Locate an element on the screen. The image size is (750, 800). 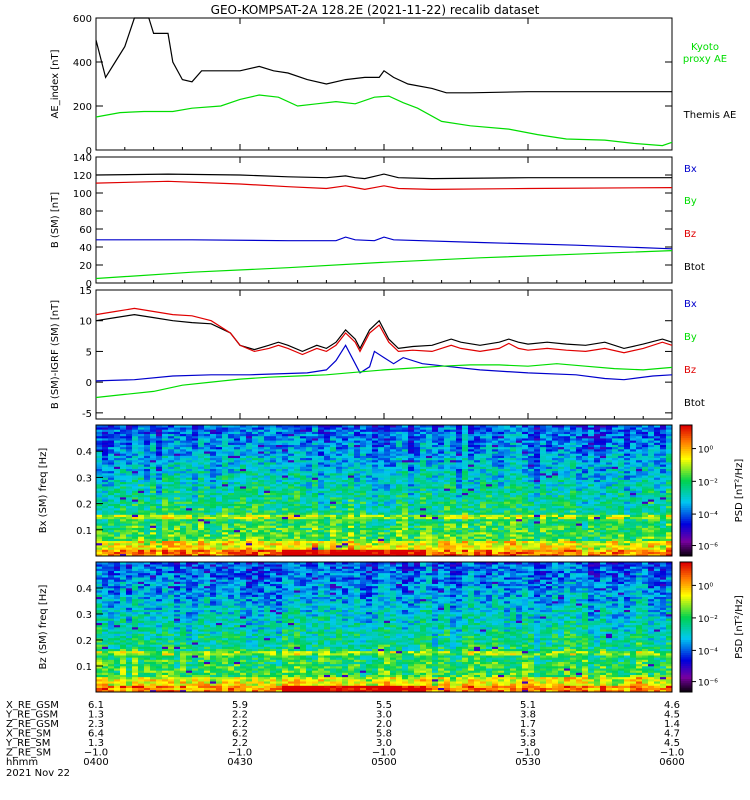
series-line-bx is located at coordinates (384, 243).